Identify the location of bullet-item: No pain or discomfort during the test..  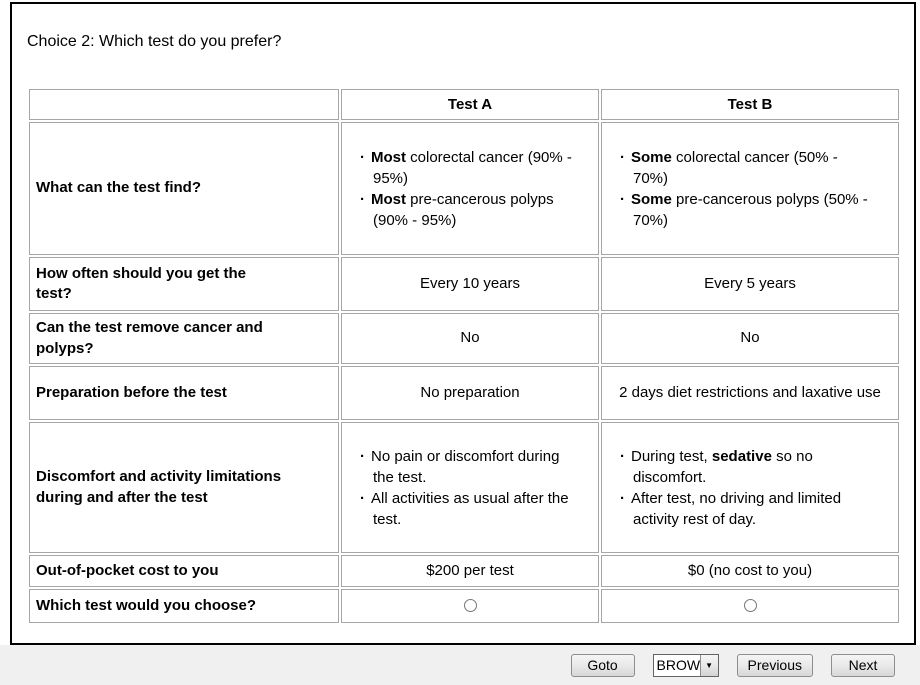
(466, 467).